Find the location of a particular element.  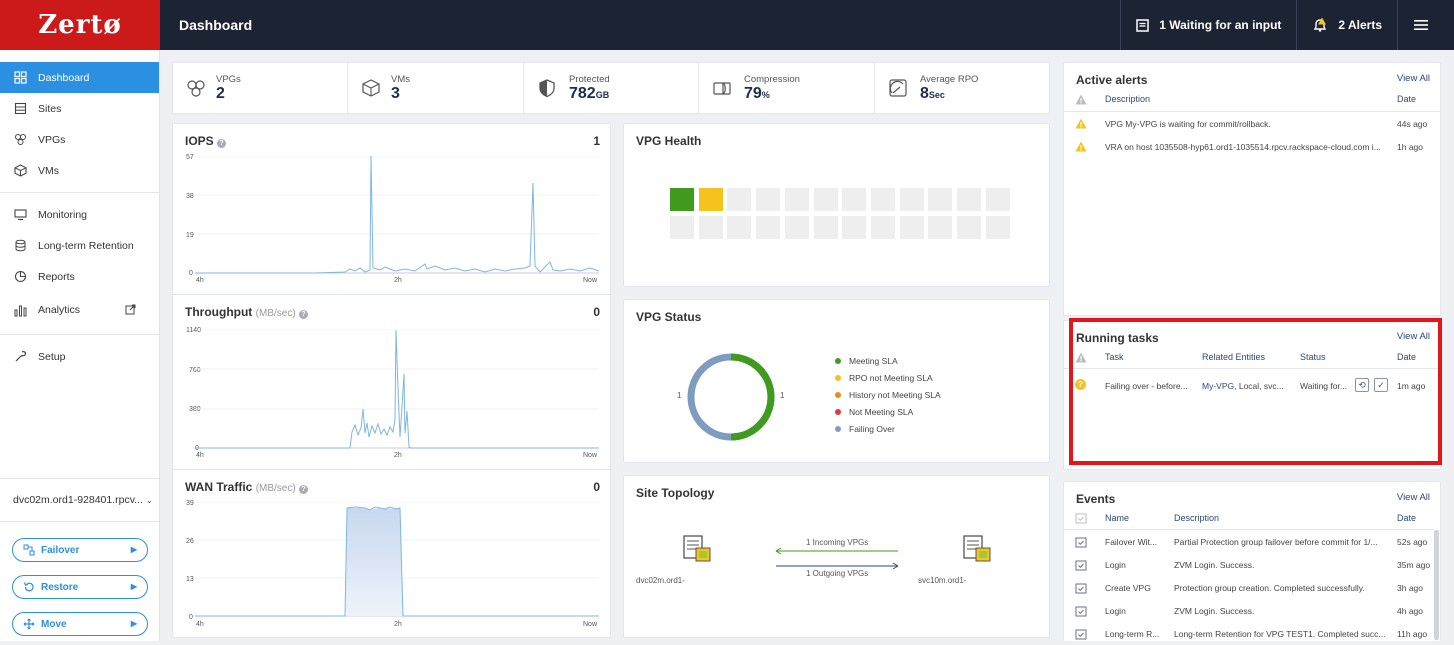

move-button: Move ▶ is located at coordinates (80, 624).